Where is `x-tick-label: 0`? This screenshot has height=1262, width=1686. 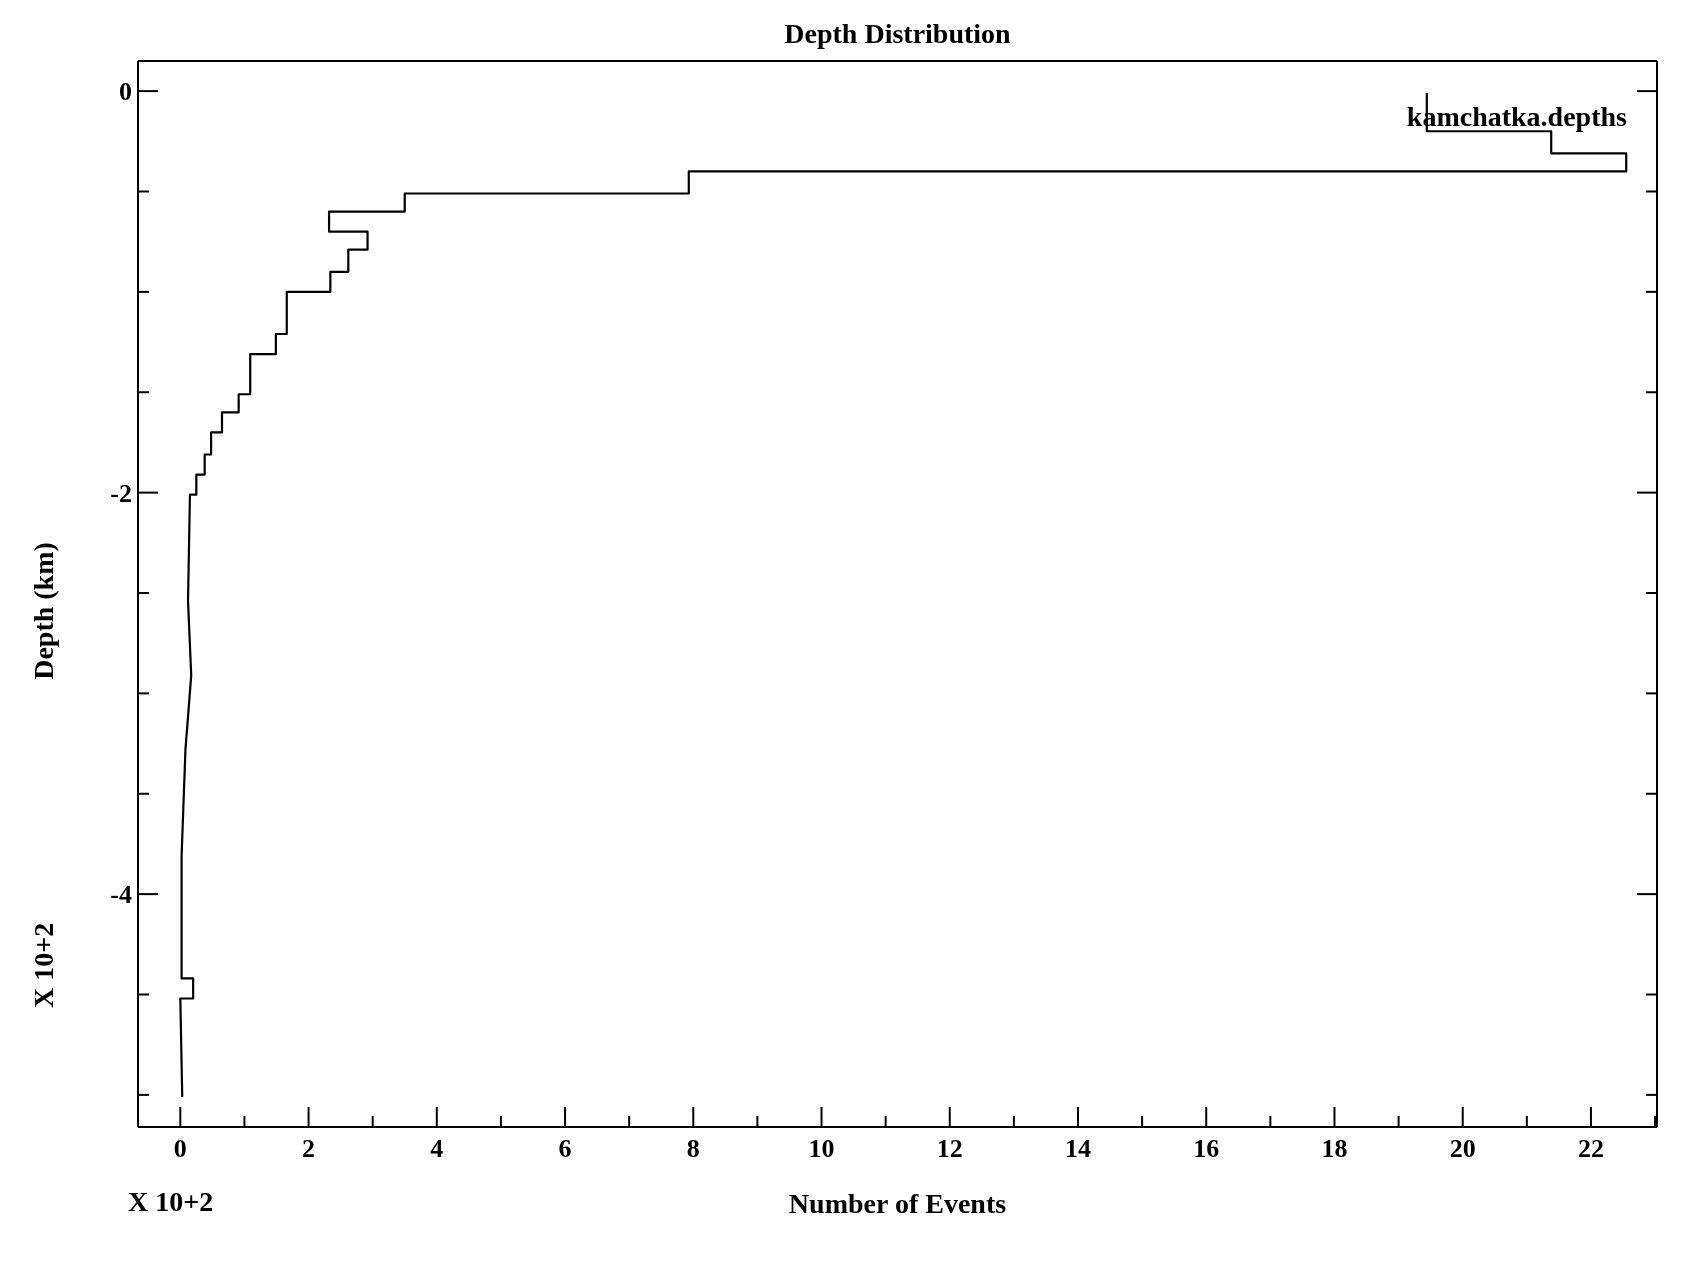 x-tick-label: 0 is located at coordinates (180, 1148).